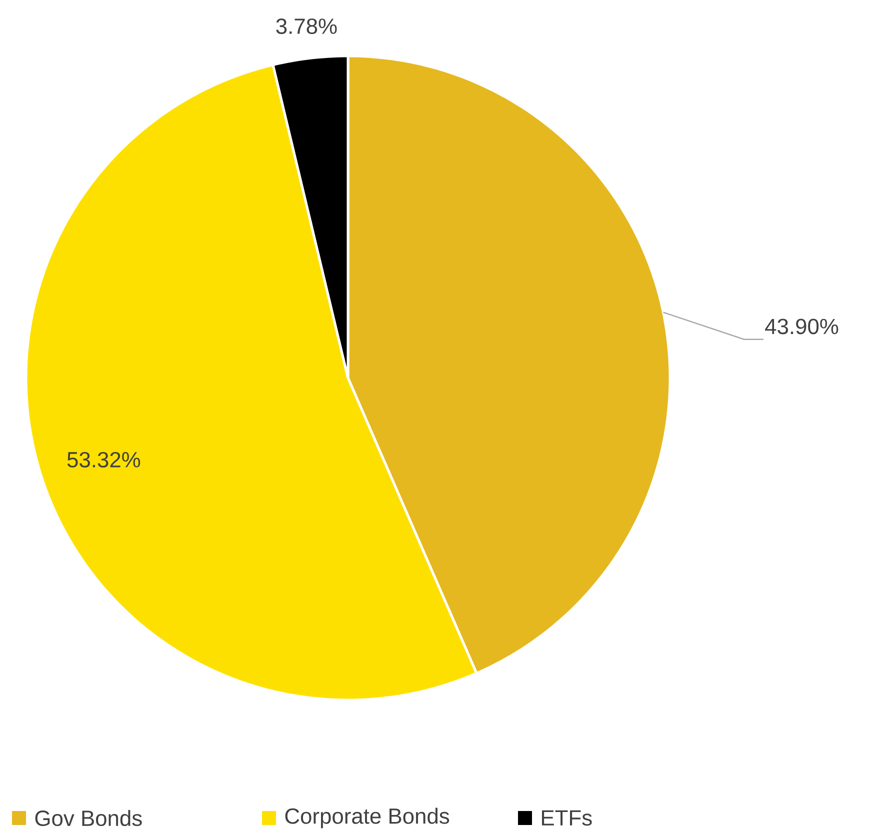 Image resolution: width=879 pixels, height=838 pixels. I want to click on legend-label: Gov Bonds, so click(88, 818).